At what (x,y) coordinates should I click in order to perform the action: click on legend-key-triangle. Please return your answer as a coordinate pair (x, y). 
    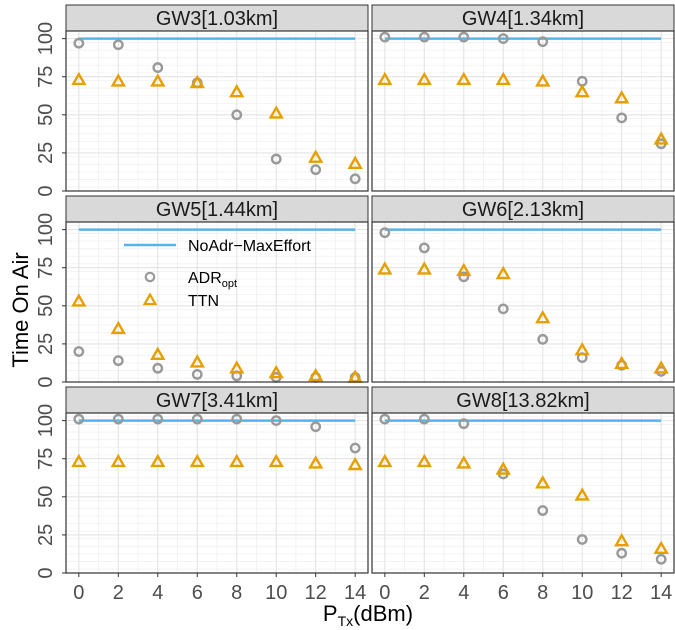
    Looking at the image, I should click on (150, 299).